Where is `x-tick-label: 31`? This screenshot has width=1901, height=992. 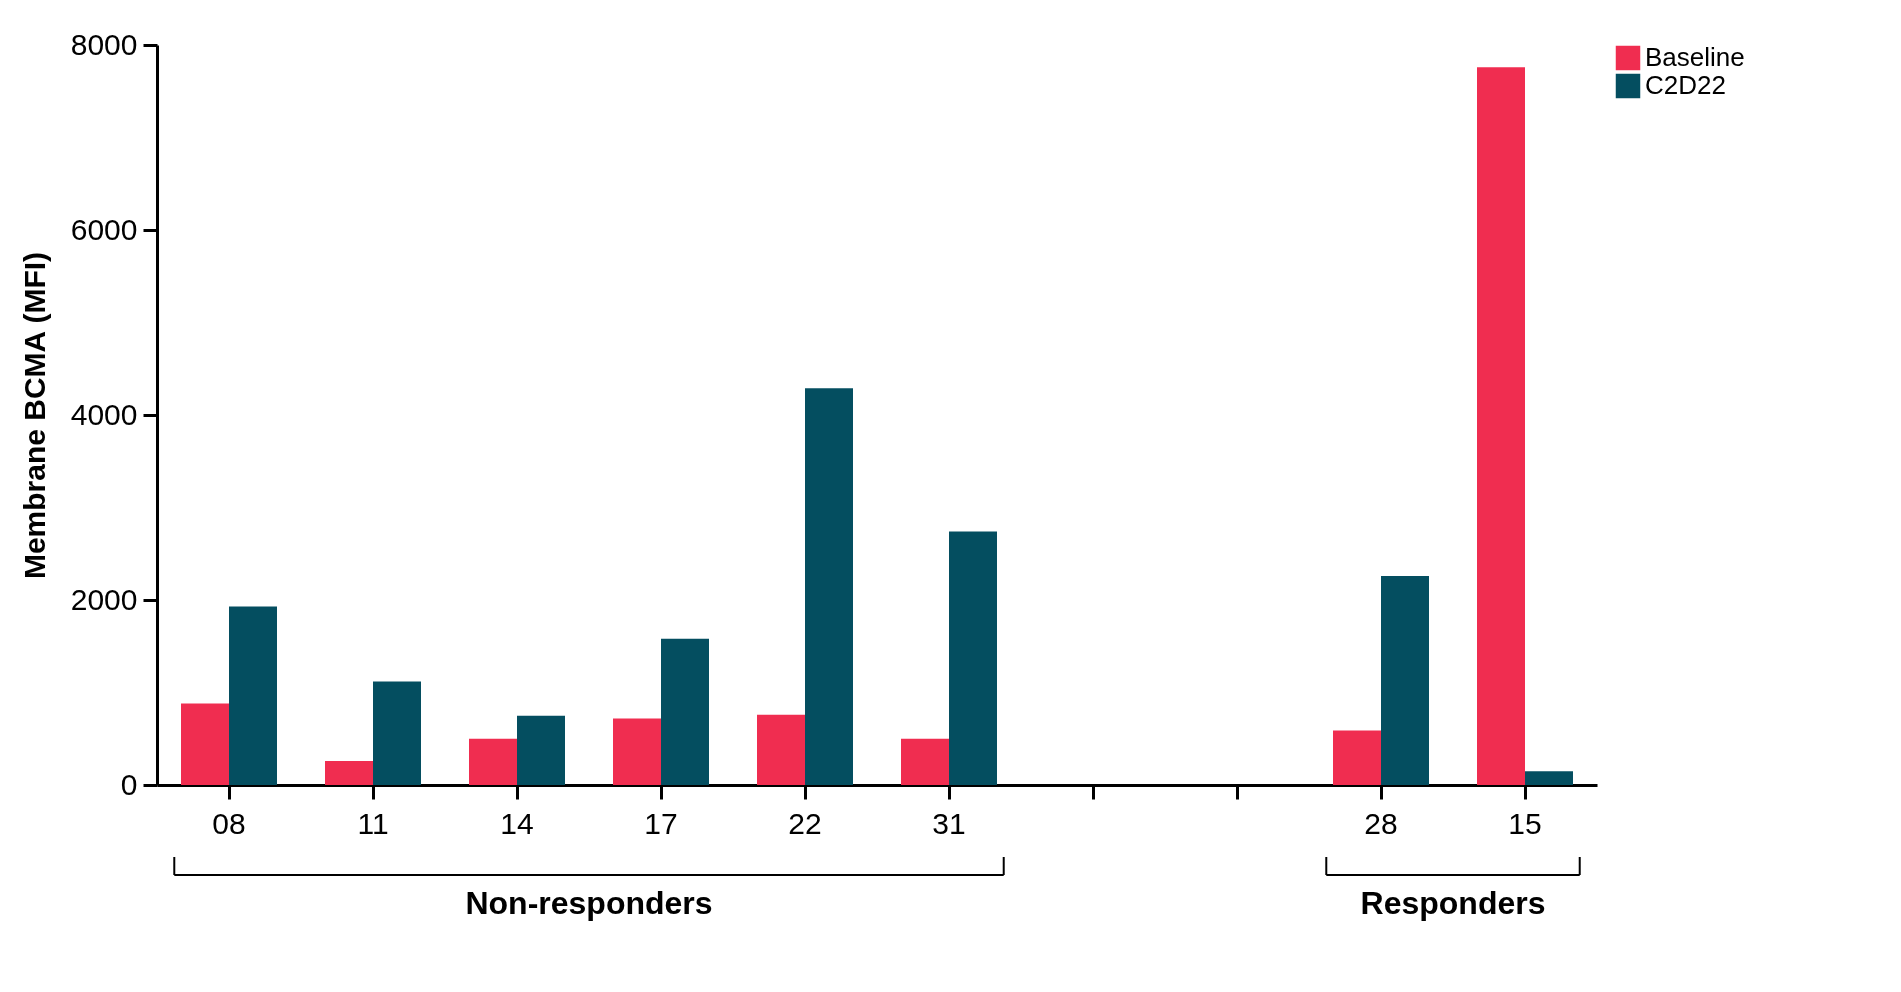 x-tick-label: 31 is located at coordinates (949, 823).